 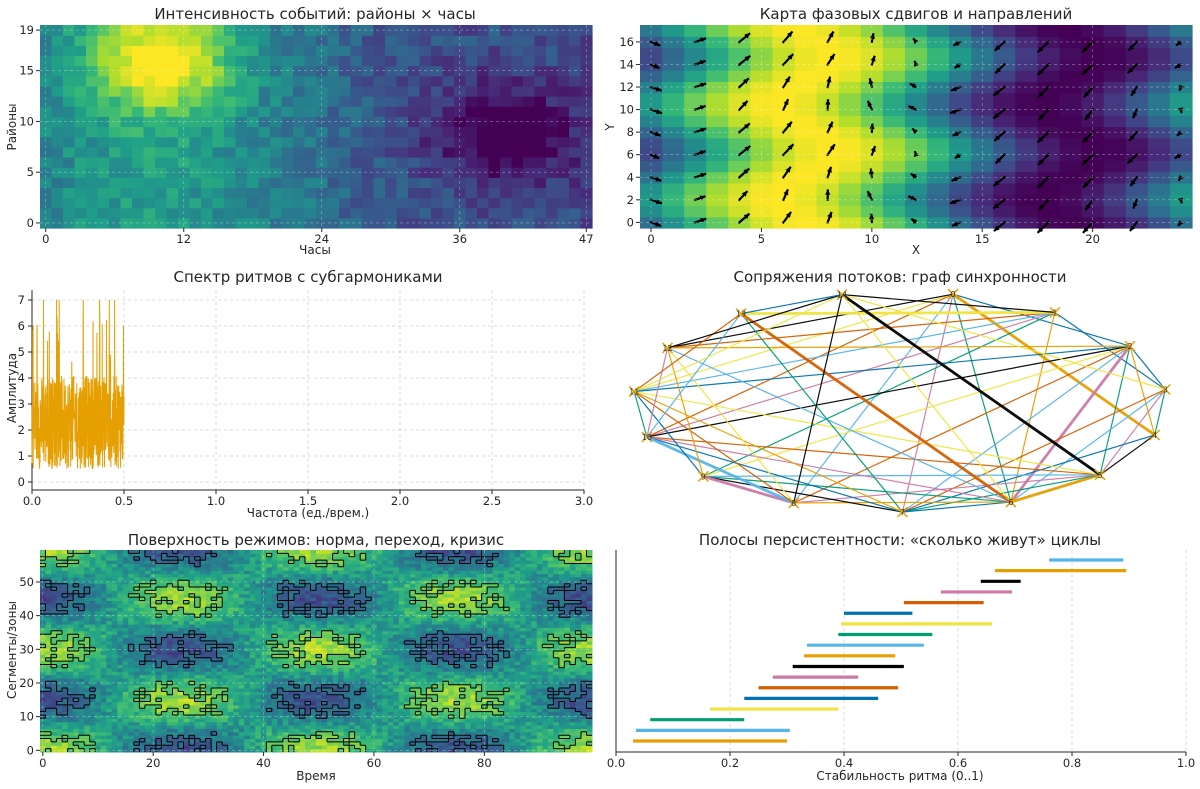 What do you see at coordinates (1092, 239) in the screenshot?
I see `phase-xticklabel-4: 20` at bounding box center [1092, 239].